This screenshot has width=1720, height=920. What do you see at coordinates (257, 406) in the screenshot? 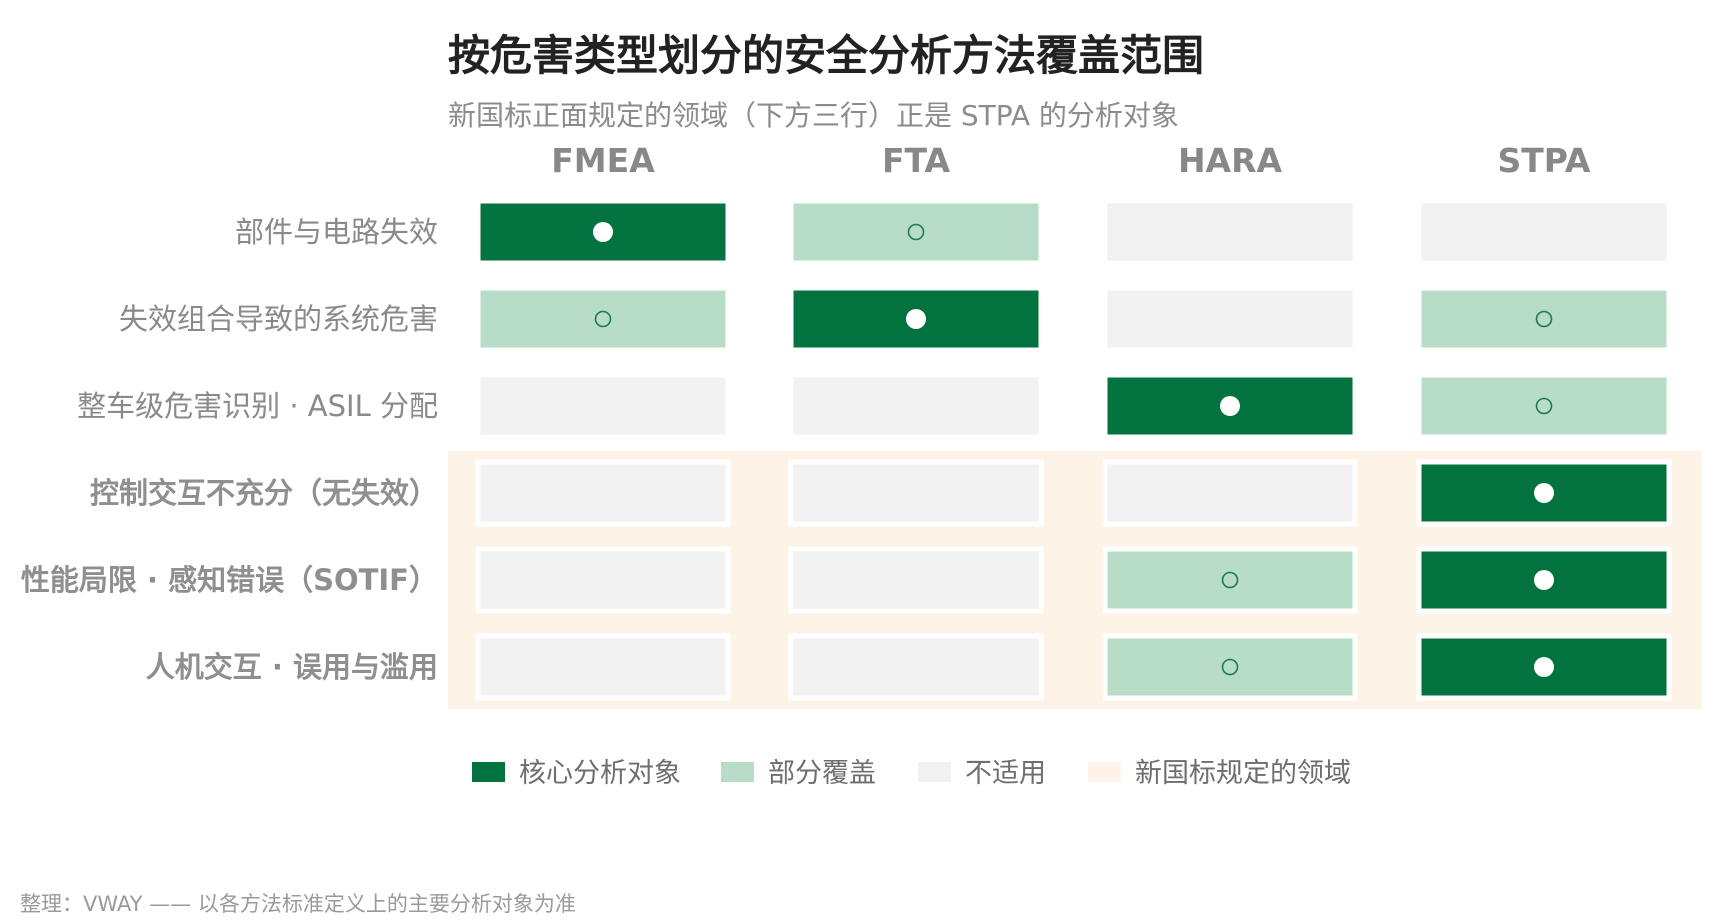
I see `row-label: 整车级危害识别 · ASIL 分配` at bounding box center [257, 406].